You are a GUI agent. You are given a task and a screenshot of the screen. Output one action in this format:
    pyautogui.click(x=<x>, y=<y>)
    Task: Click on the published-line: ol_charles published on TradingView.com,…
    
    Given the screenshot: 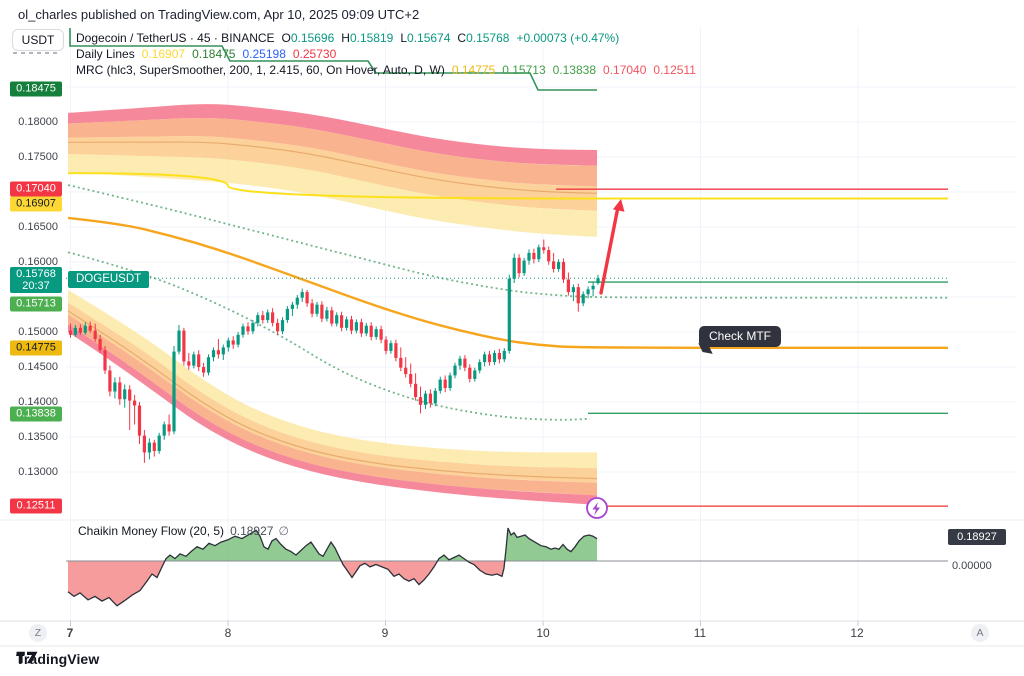 What is the action you would take?
    pyautogui.click(x=219, y=14)
    